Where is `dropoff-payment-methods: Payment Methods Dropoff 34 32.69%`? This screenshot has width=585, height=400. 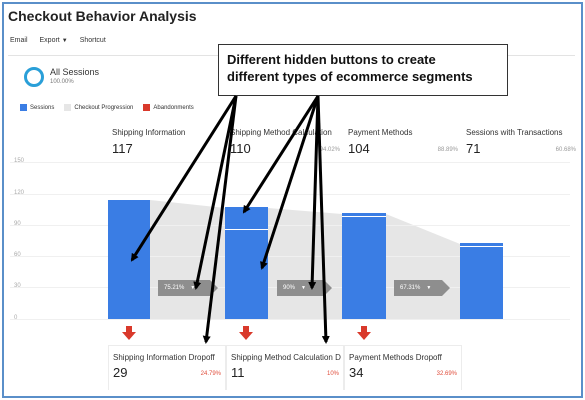
dropoff-payment-methods: Payment Methods Dropoff 34 32.69% is located at coordinates (403, 367).